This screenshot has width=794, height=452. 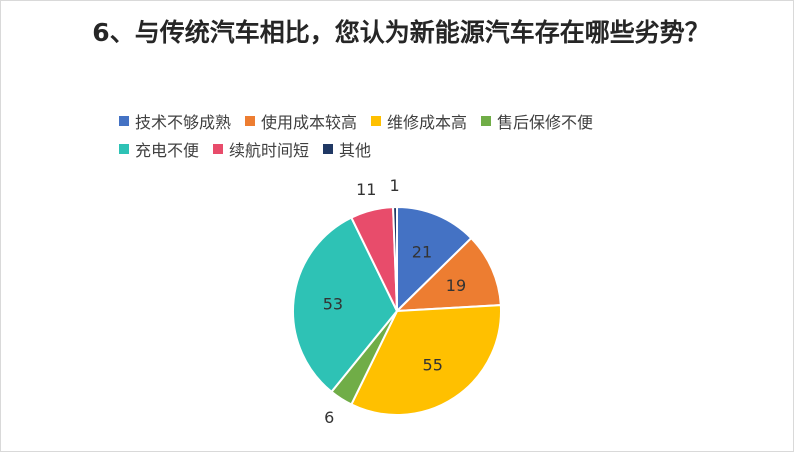 I want to click on data-label-3: 55, so click(x=433, y=365).